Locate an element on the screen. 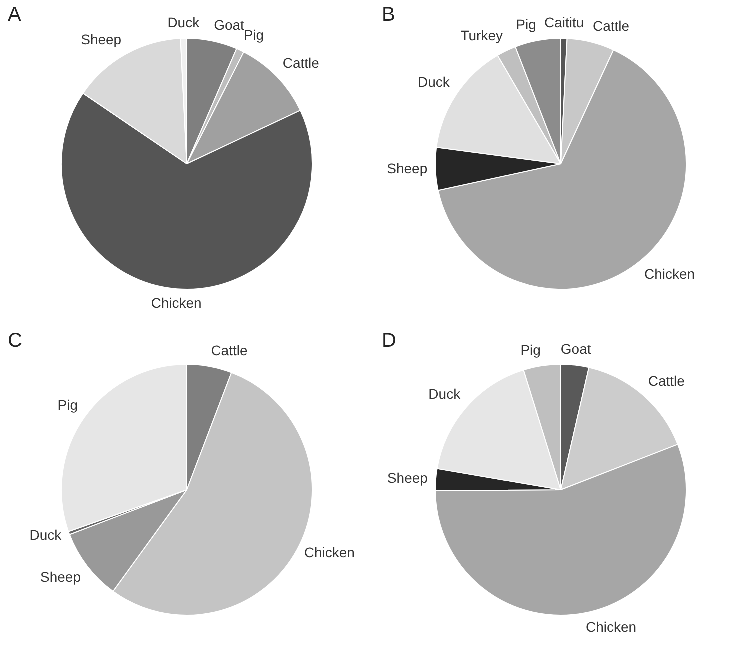 The width and height of the screenshot is (749, 652). slice-label: Caititu is located at coordinates (564, 22).